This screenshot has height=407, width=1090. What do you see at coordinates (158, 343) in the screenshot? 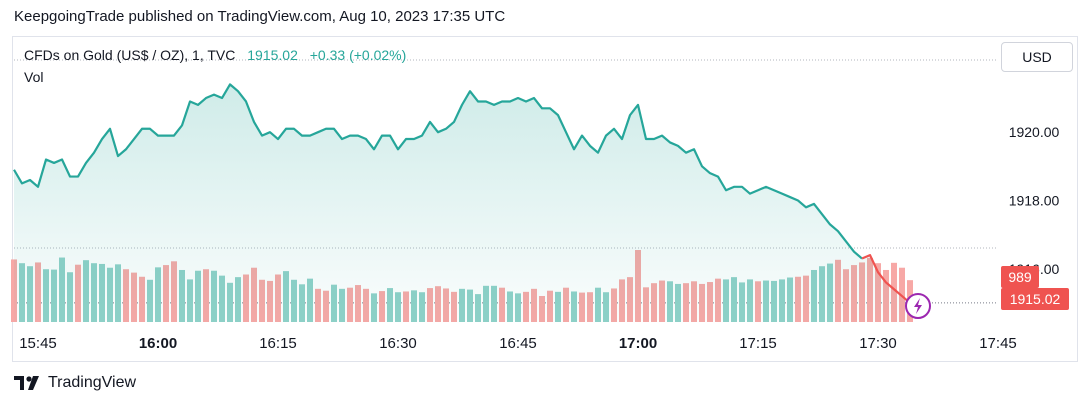
I see `x-tick-label: 16:00` at bounding box center [158, 343].